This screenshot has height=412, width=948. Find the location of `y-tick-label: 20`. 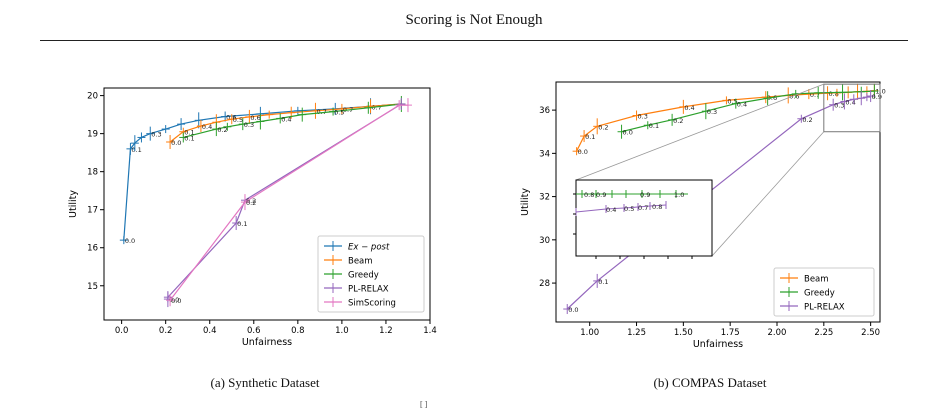

y-tick-label: 20 is located at coordinates (92, 97).